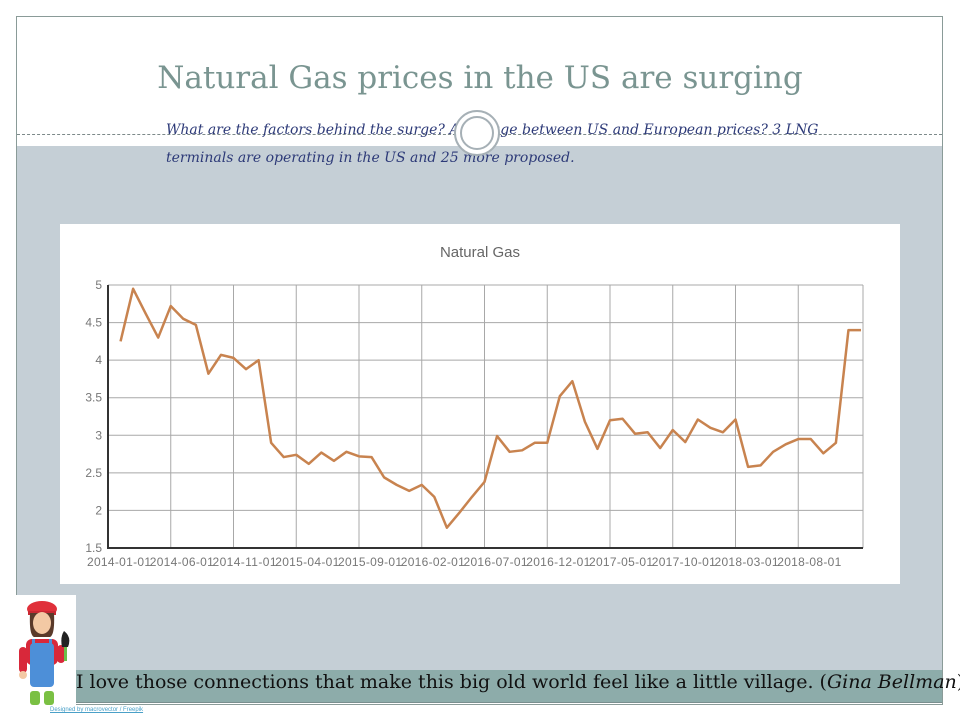 The width and height of the screenshot is (960, 720). What do you see at coordinates (477, 133) in the screenshot?
I see `ring-ornament-icon` at bounding box center [477, 133].